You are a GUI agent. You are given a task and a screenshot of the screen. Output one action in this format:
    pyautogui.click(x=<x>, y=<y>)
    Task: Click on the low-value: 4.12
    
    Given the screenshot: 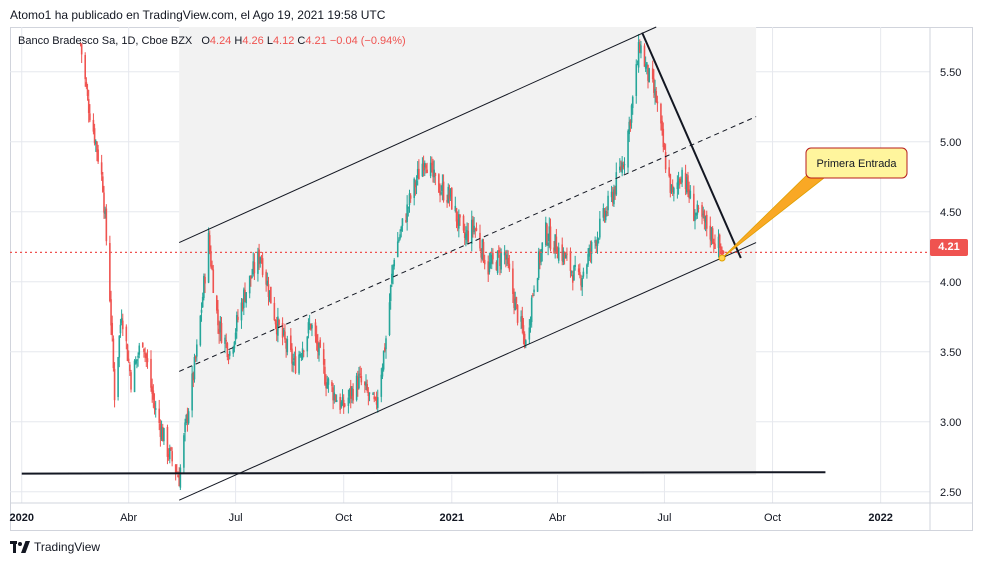 What is the action you would take?
    pyautogui.click(x=283, y=41)
    